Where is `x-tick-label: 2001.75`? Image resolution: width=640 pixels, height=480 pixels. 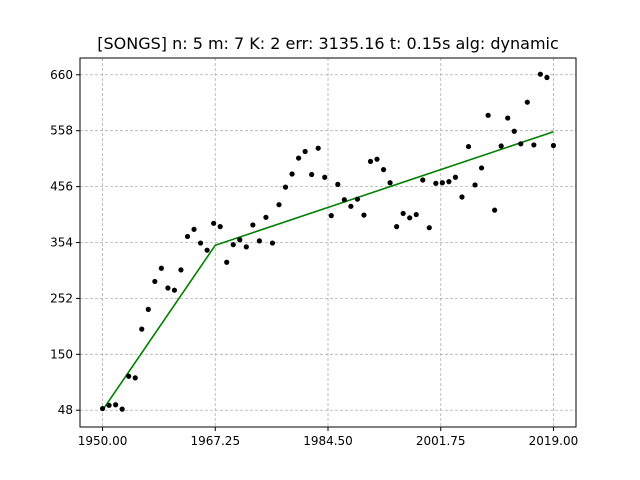
x-tick-label: 2001.75 is located at coordinates (441, 441).